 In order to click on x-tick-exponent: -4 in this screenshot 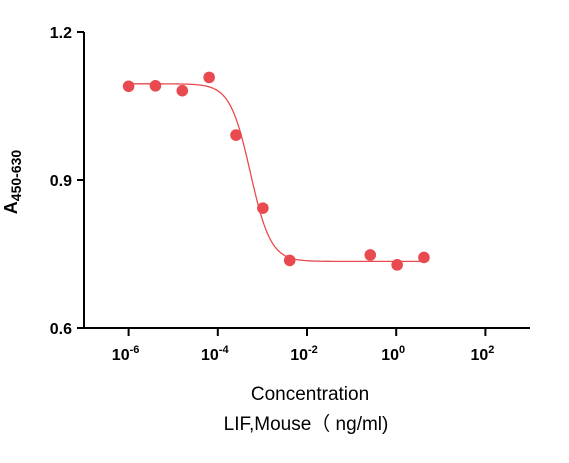, I will do `click(224, 350)`.